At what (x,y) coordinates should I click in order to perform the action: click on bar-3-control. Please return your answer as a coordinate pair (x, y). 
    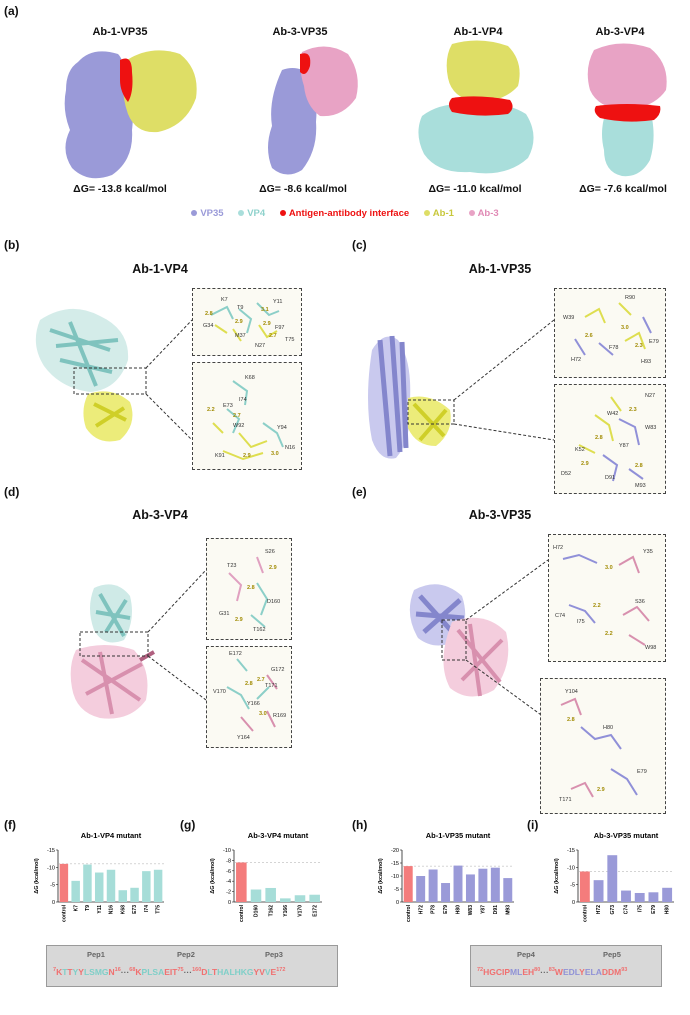
    Looking at the image, I should click on (584, 886).